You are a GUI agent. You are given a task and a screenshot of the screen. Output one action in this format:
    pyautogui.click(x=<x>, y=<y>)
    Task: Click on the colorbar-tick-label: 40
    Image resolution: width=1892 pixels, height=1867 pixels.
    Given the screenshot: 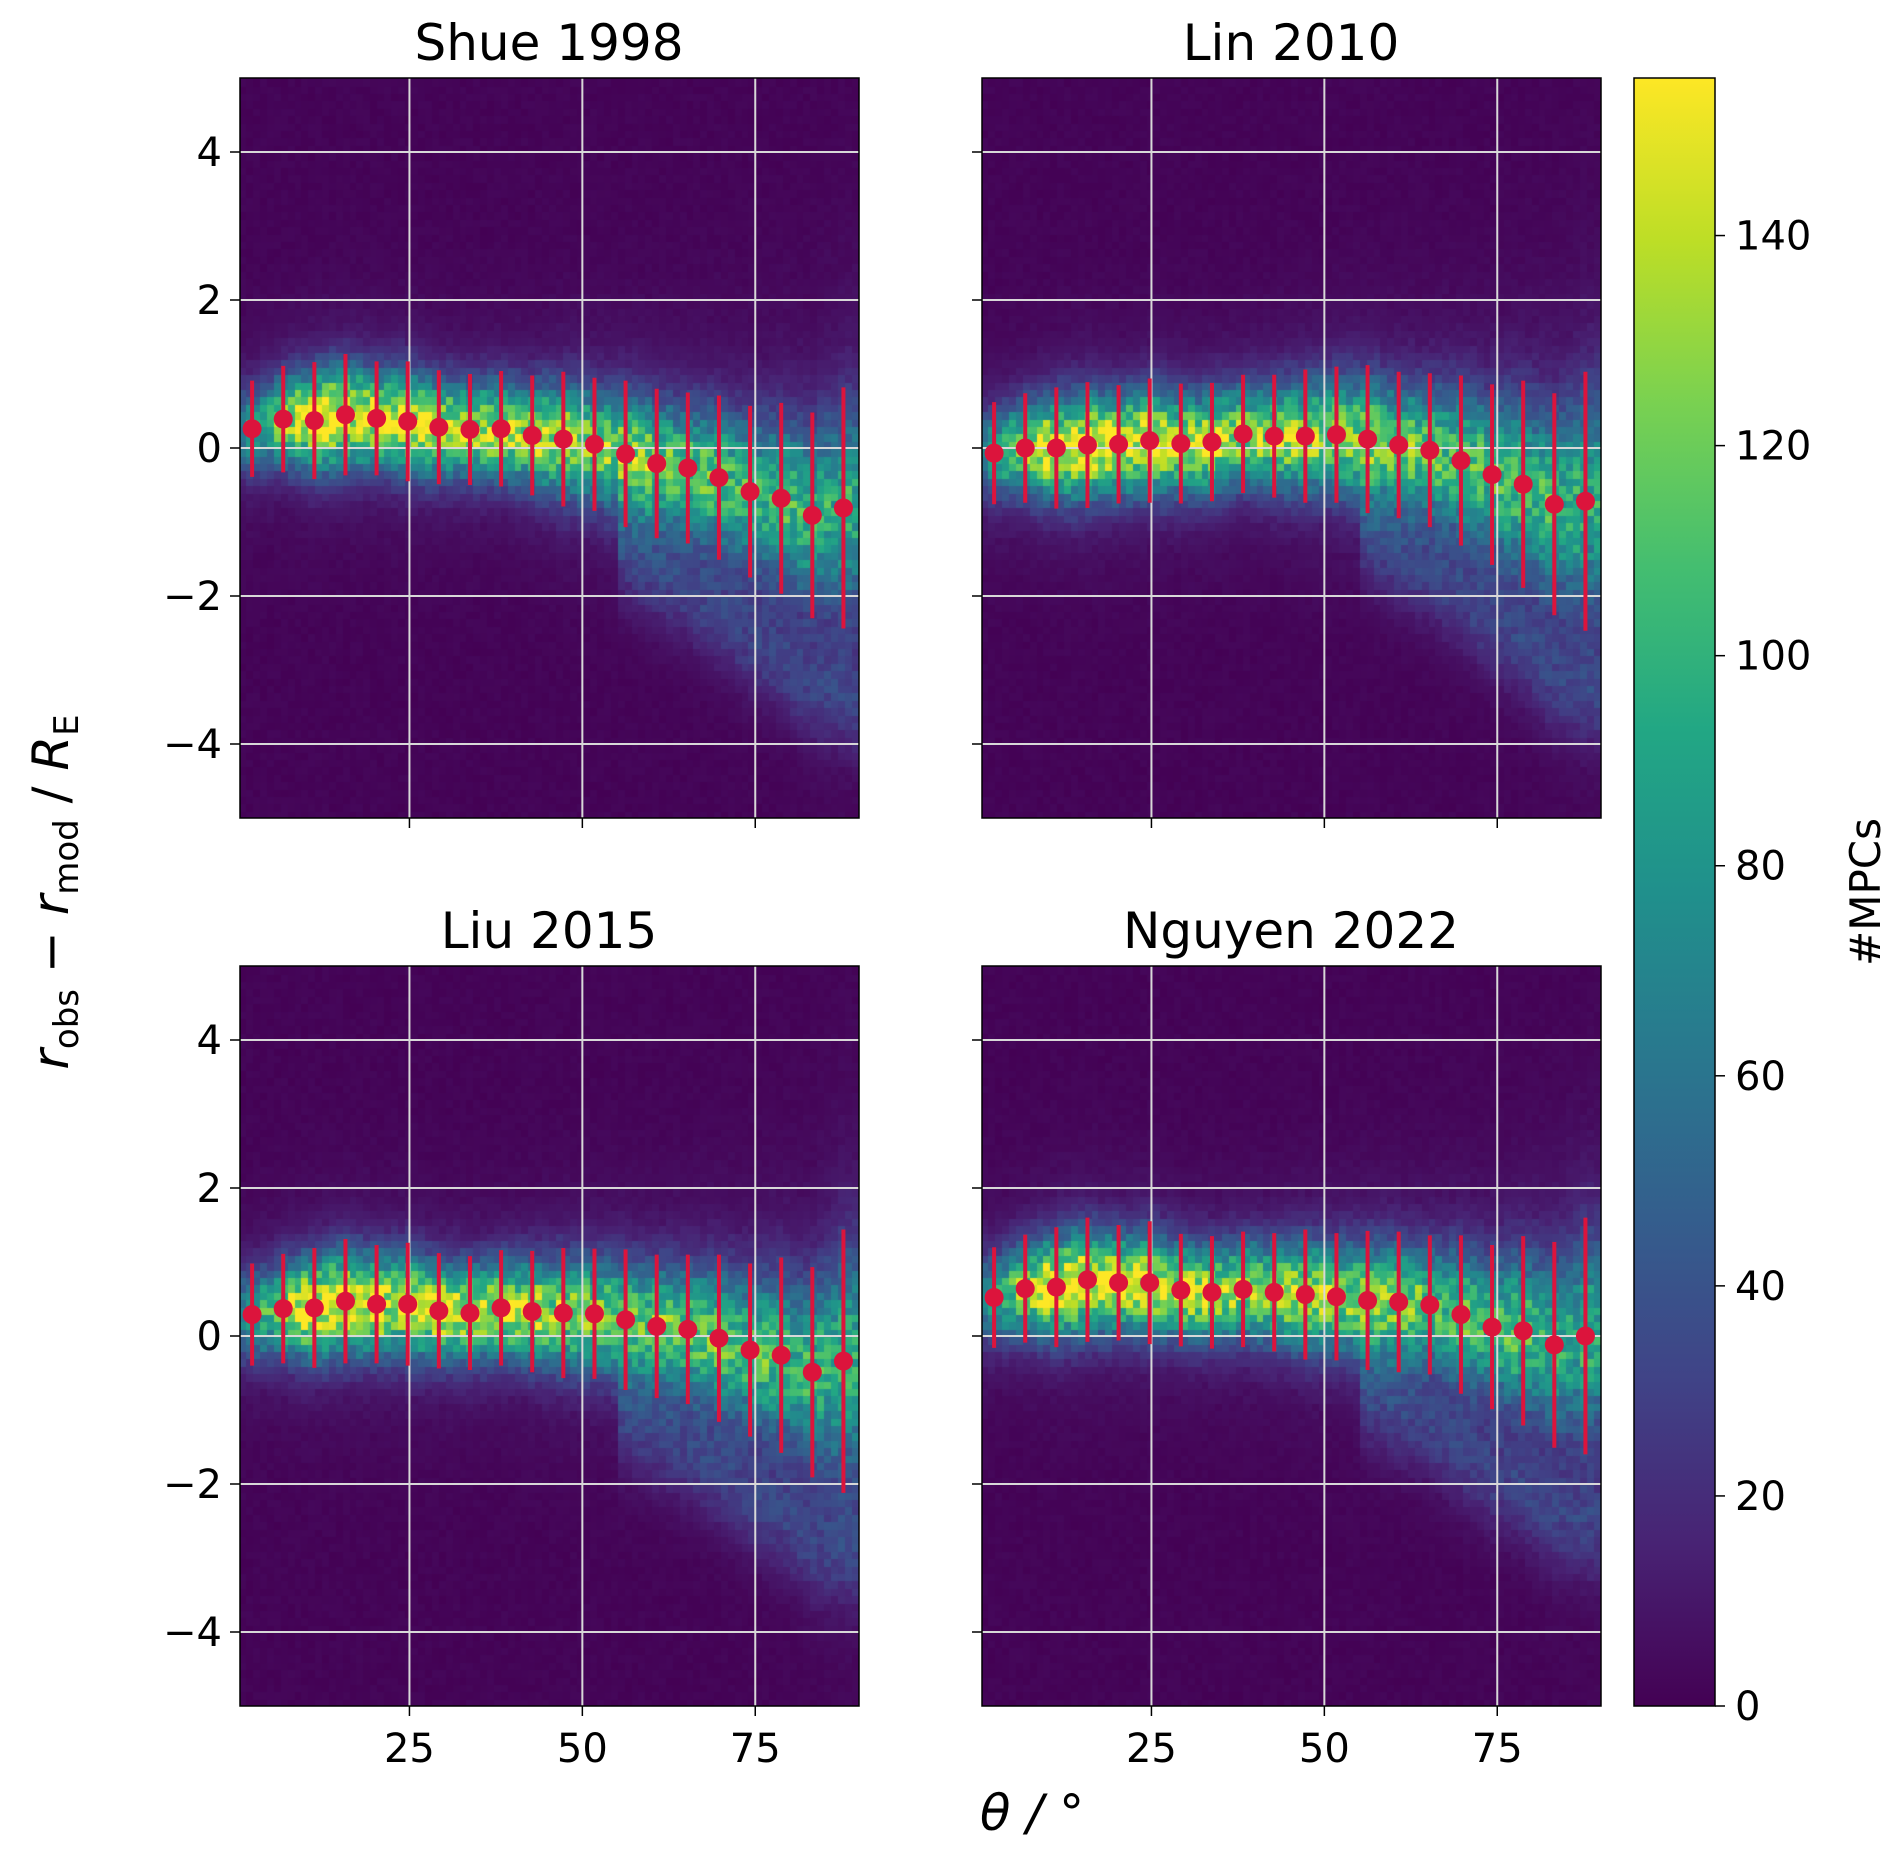 What is the action you would take?
    pyautogui.click(x=1760, y=1287)
    